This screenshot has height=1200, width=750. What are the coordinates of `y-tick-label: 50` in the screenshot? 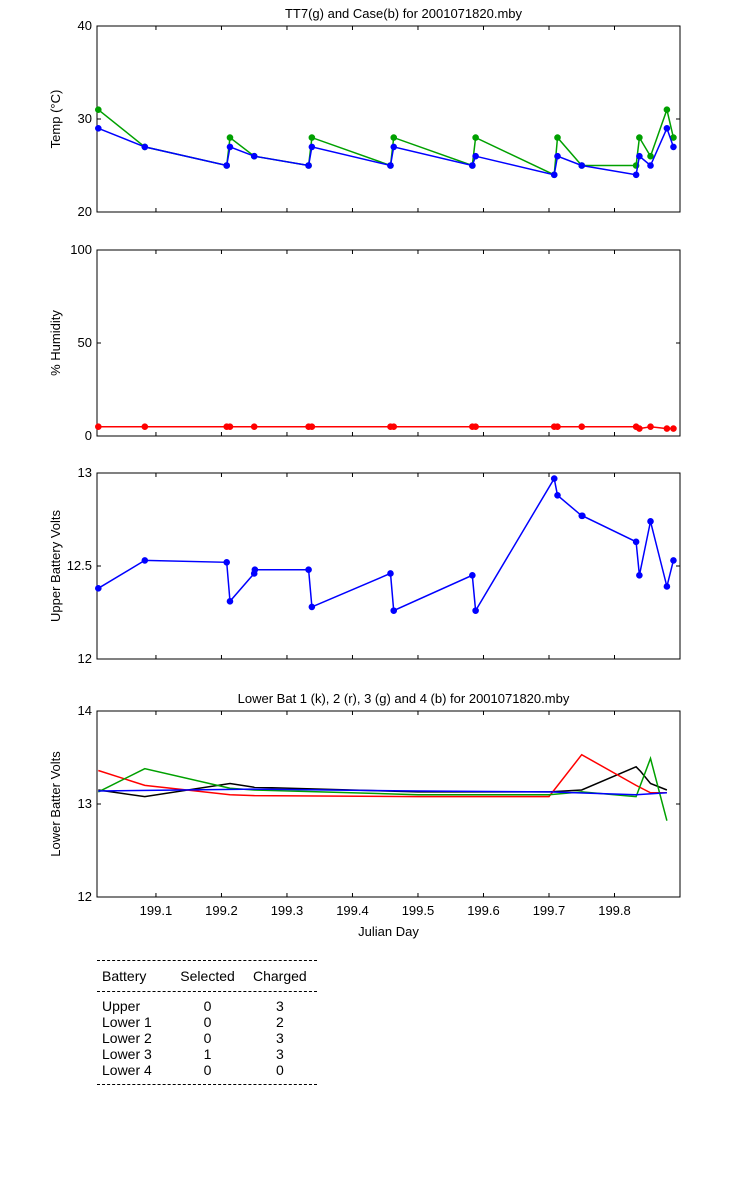 It's located at (85, 342).